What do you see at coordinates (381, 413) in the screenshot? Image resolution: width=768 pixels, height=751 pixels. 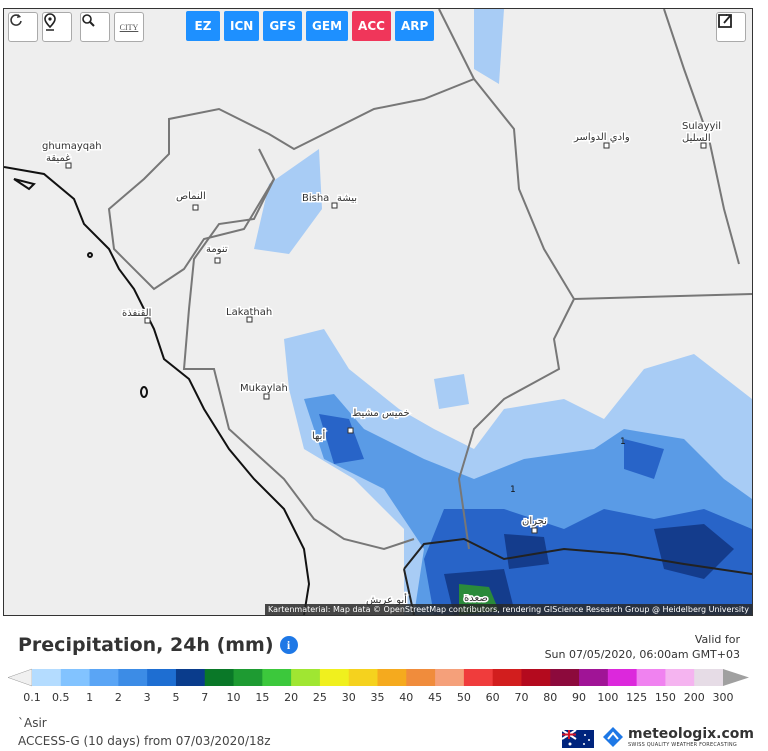 I see `place-label: خميس مشيط` at bounding box center [381, 413].